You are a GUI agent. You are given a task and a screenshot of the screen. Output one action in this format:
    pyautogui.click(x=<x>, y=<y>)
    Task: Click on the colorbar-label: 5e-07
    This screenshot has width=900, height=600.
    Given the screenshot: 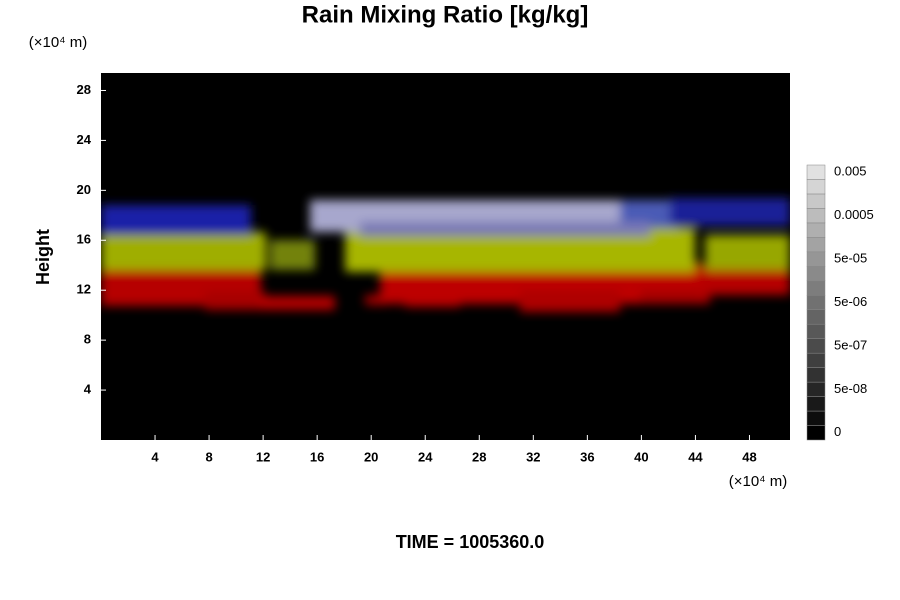 What is the action you would take?
    pyautogui.click(x=850, y=344)
    